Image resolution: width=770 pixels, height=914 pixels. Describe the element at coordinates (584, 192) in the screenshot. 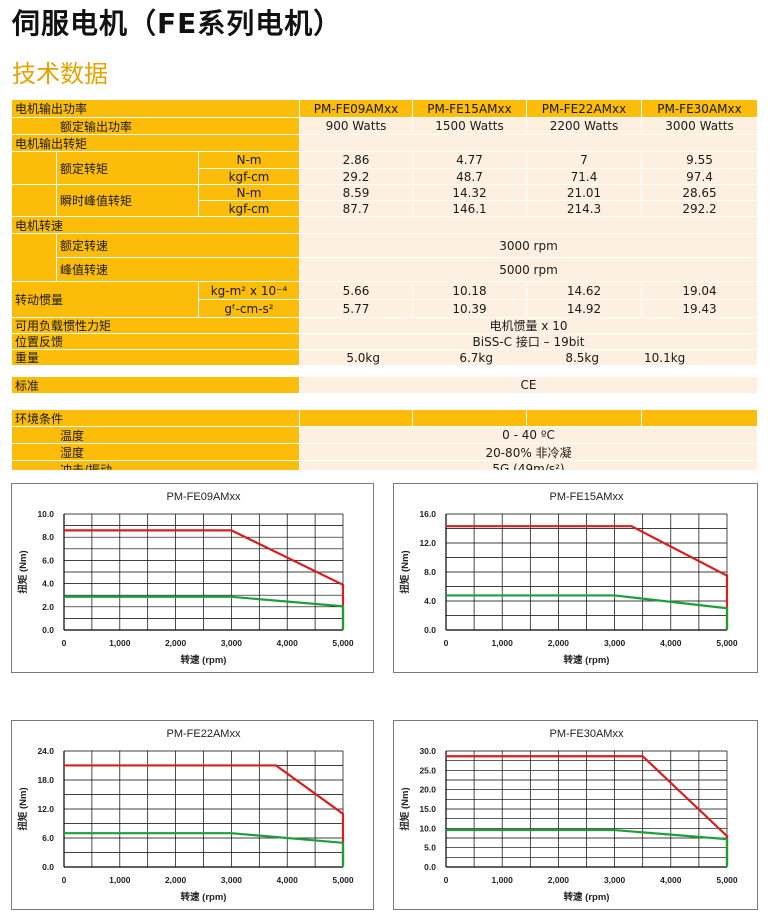

I see `table-cell: 21.01` at that location.